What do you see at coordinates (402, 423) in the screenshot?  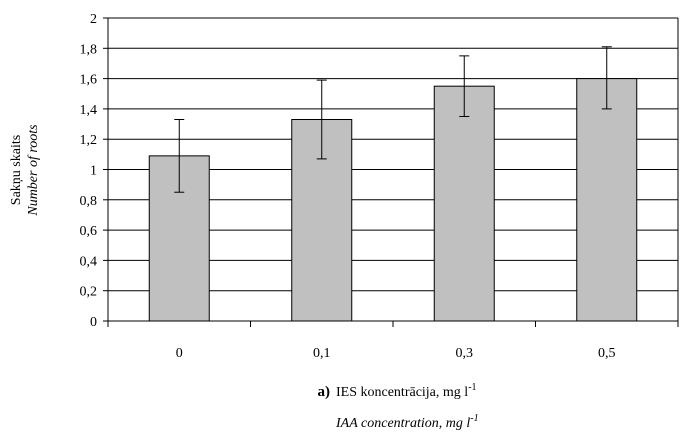 I see `x-axis-title-en-text: IAA concentration, mg l` at bounding box center [402, 423].